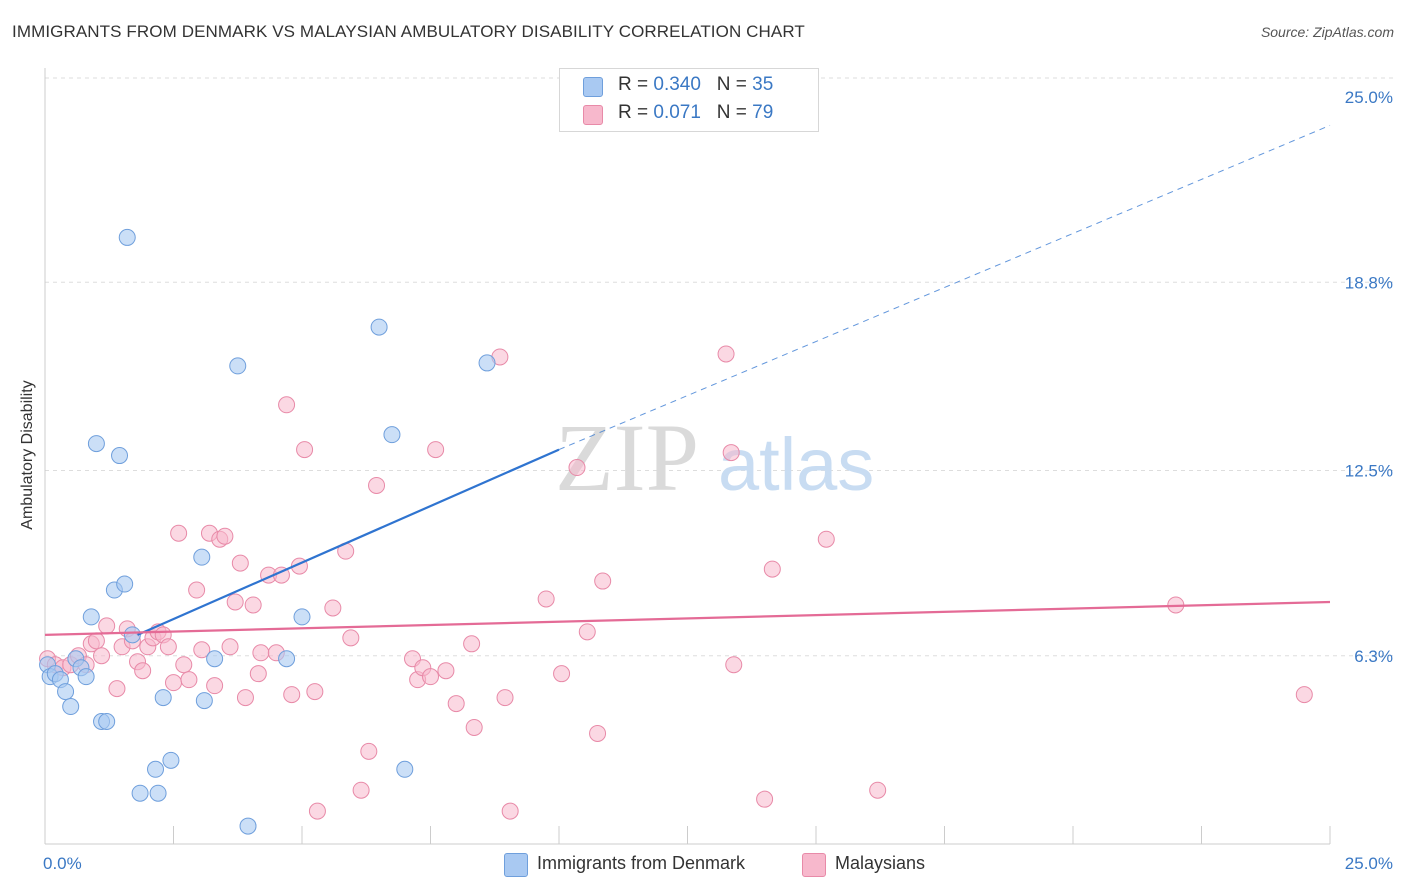 The image size is (1406, 892). What do you see at coordinates (1369, 471) in the screenshot?
I see `y-tick-label: 12.5%` at bounding box center [1369, 471].